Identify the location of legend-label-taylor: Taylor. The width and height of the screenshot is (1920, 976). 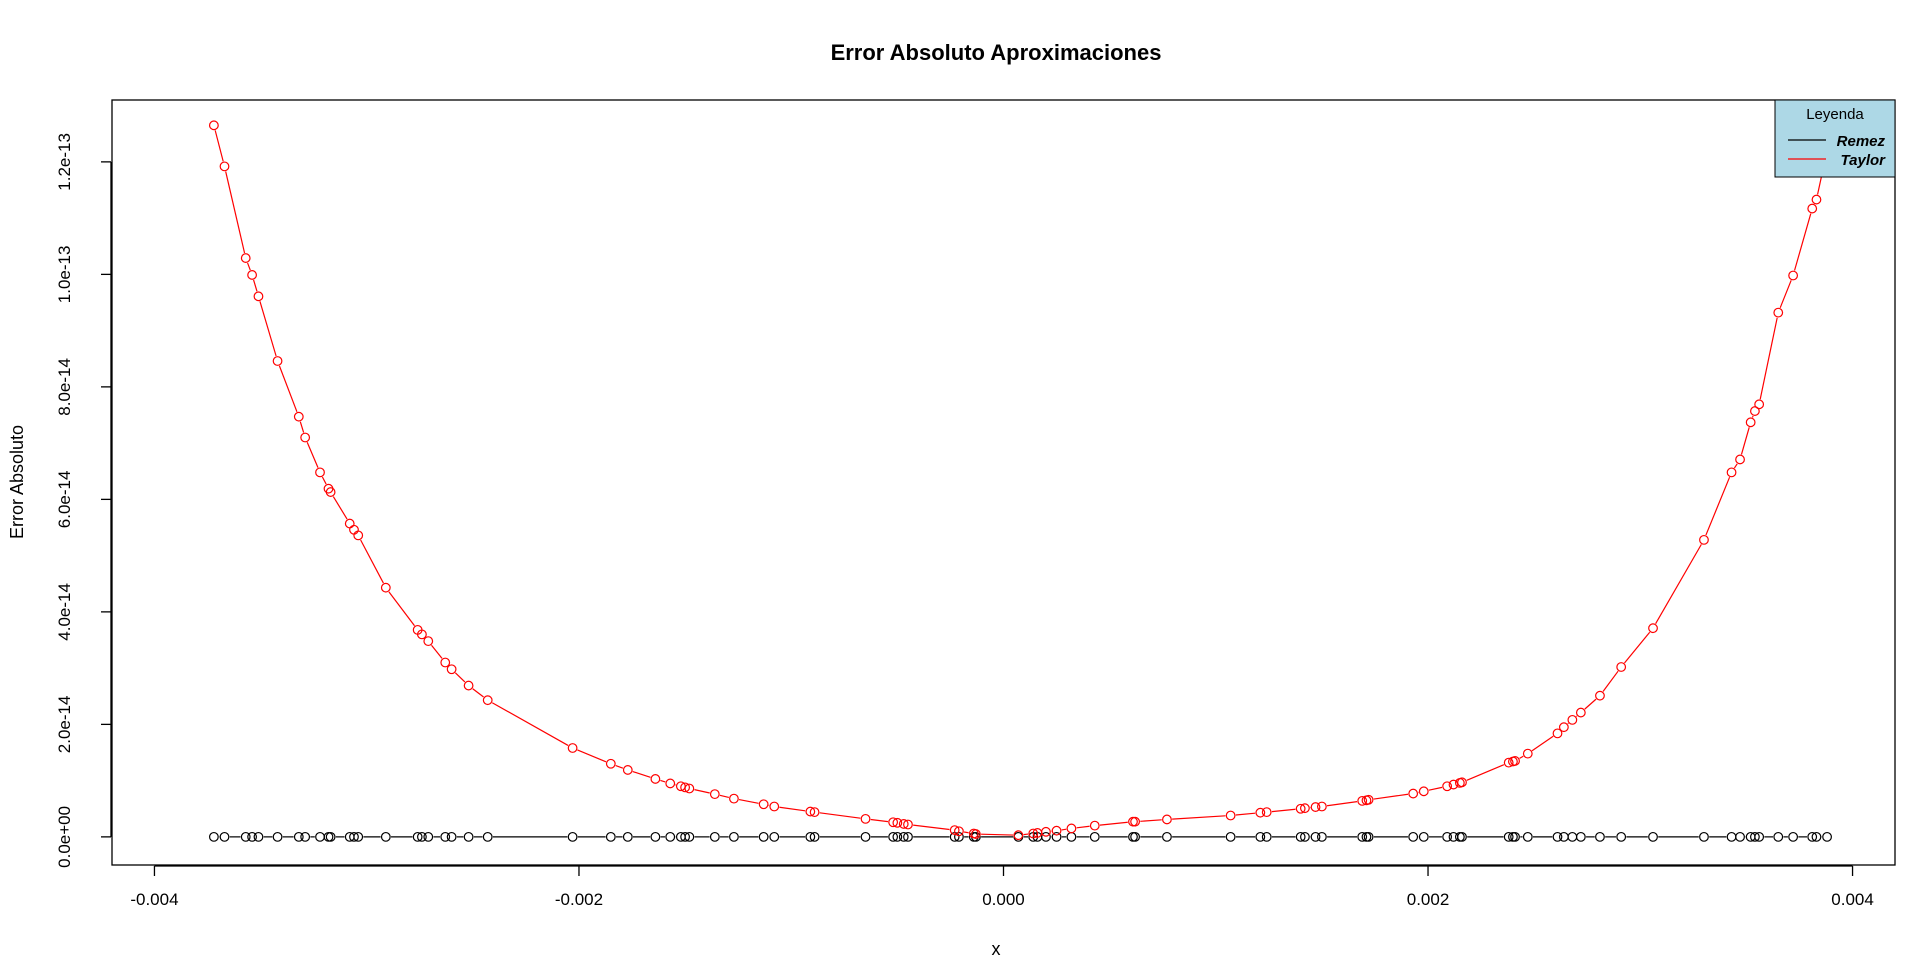
(1864, 160).